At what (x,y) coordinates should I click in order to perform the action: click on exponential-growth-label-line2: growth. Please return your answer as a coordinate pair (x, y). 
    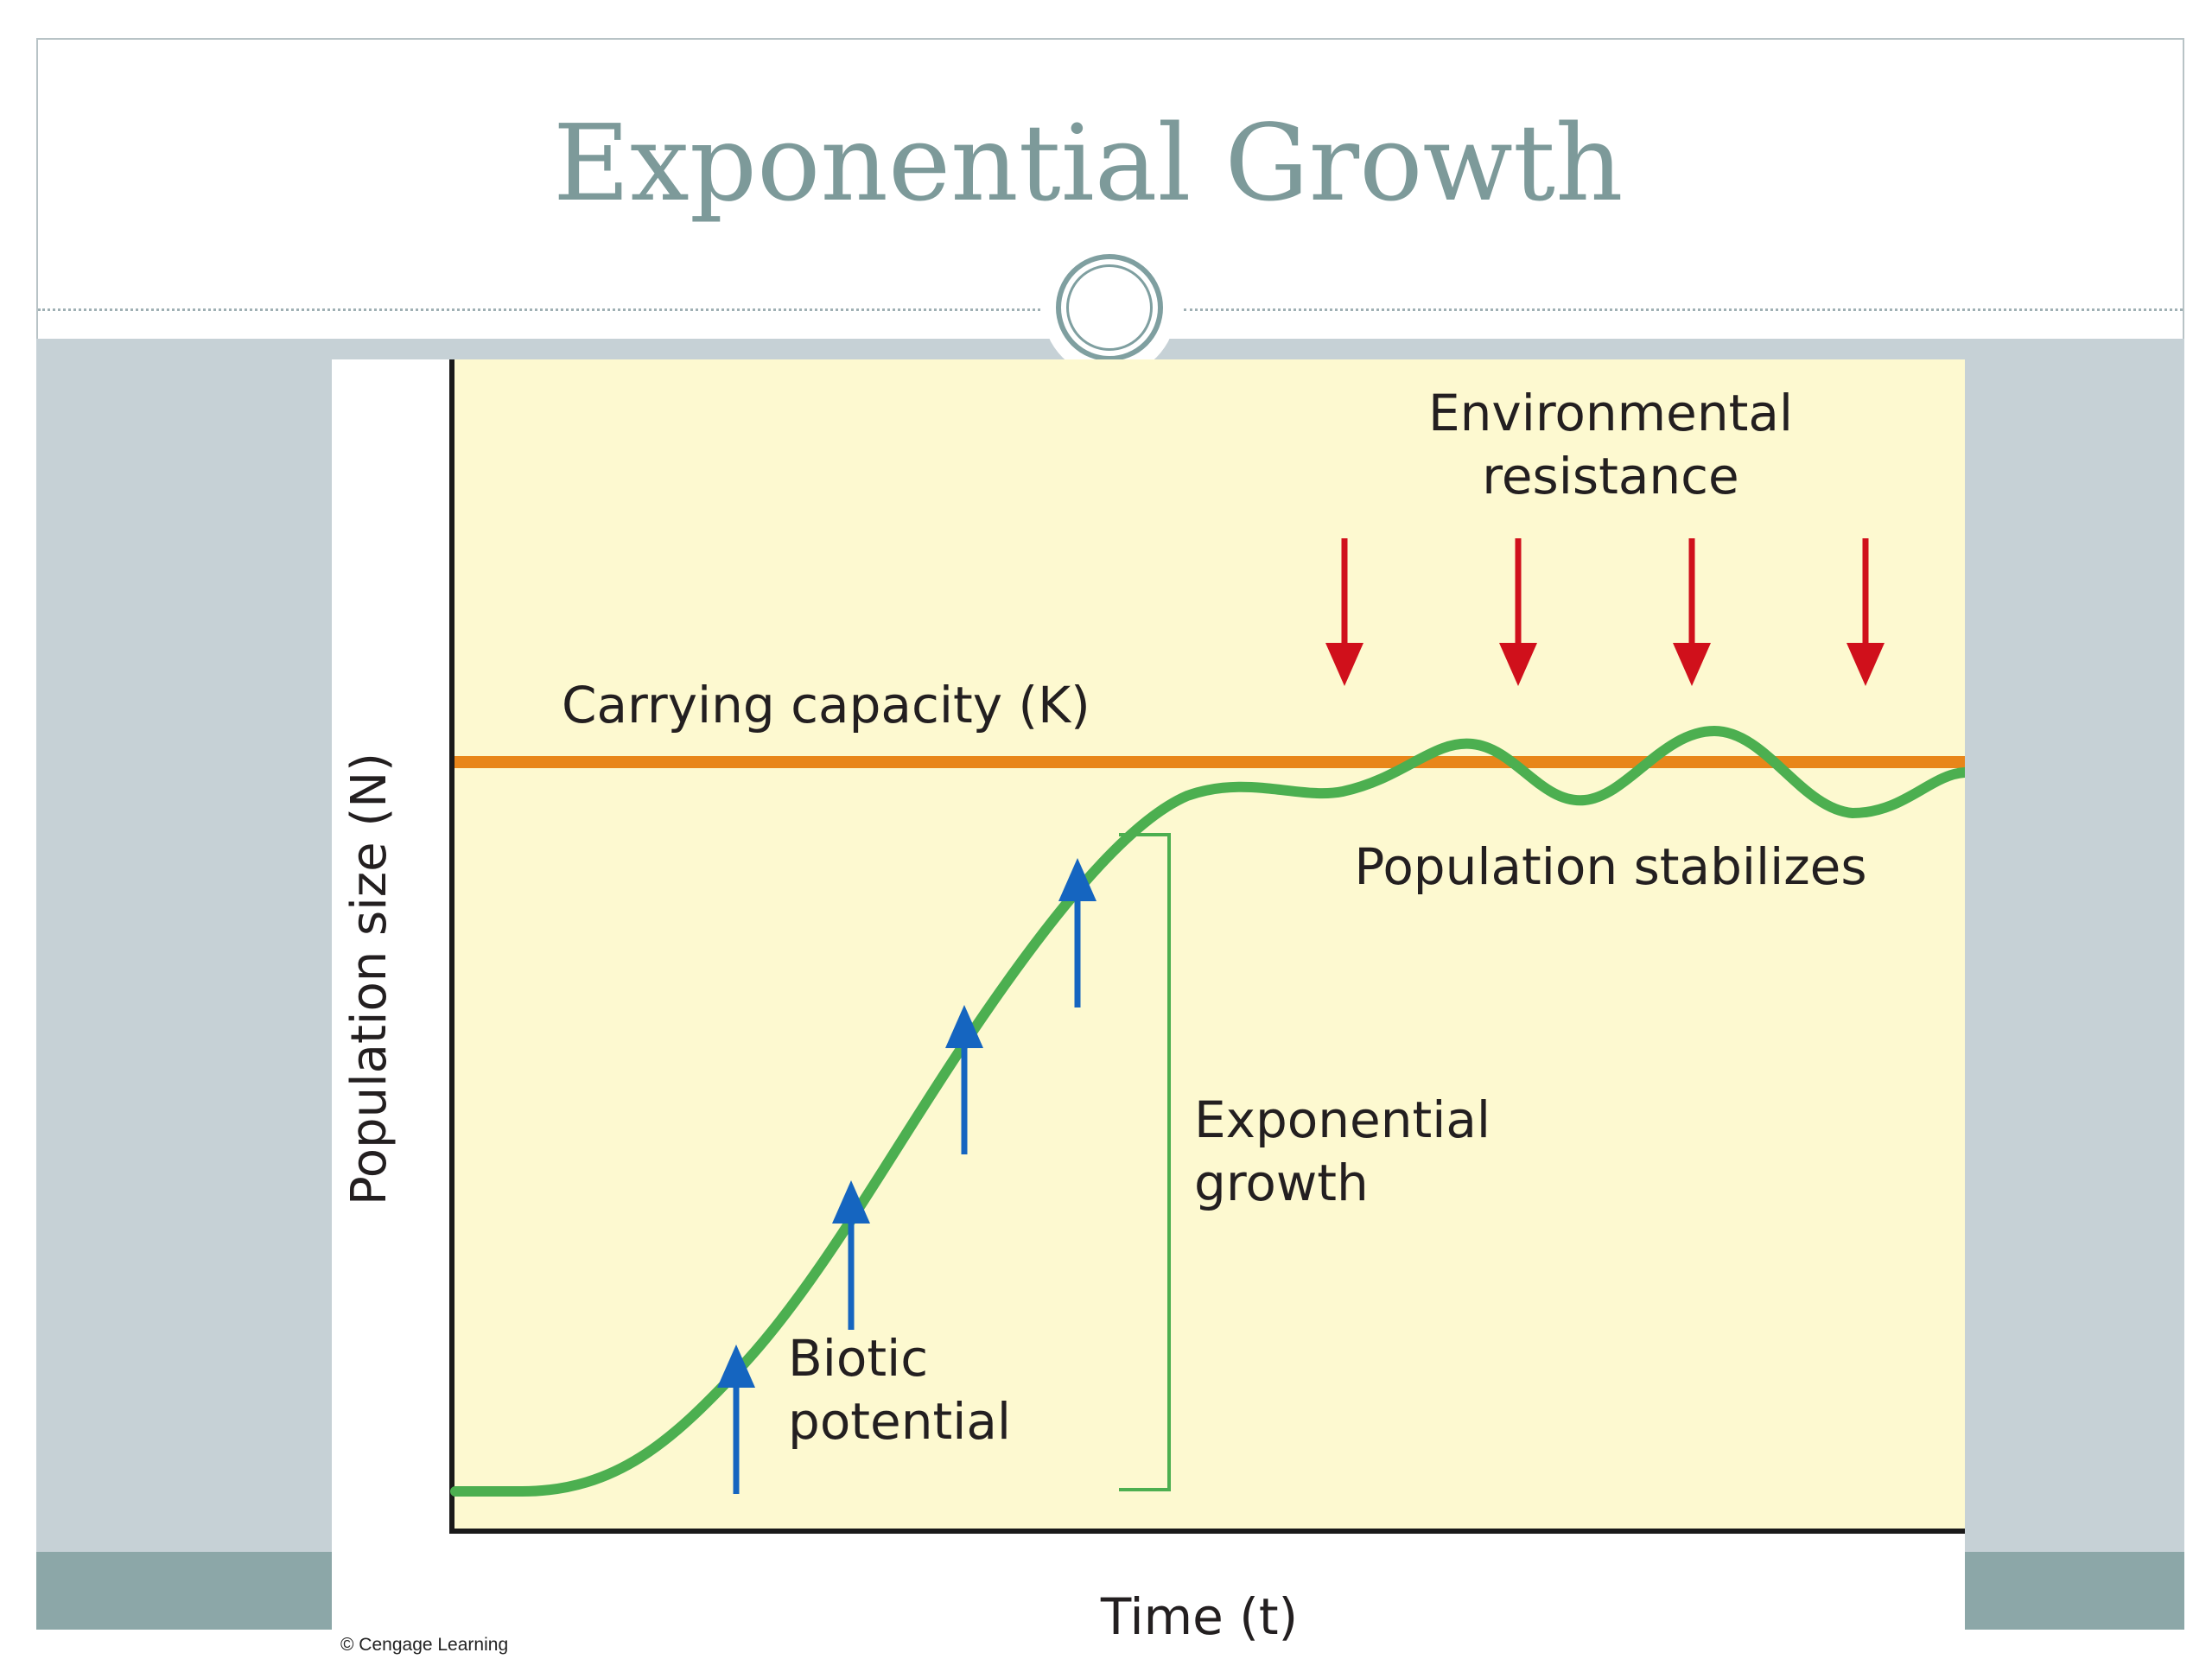
    Looking at the image, I should click on (1281, 1183).